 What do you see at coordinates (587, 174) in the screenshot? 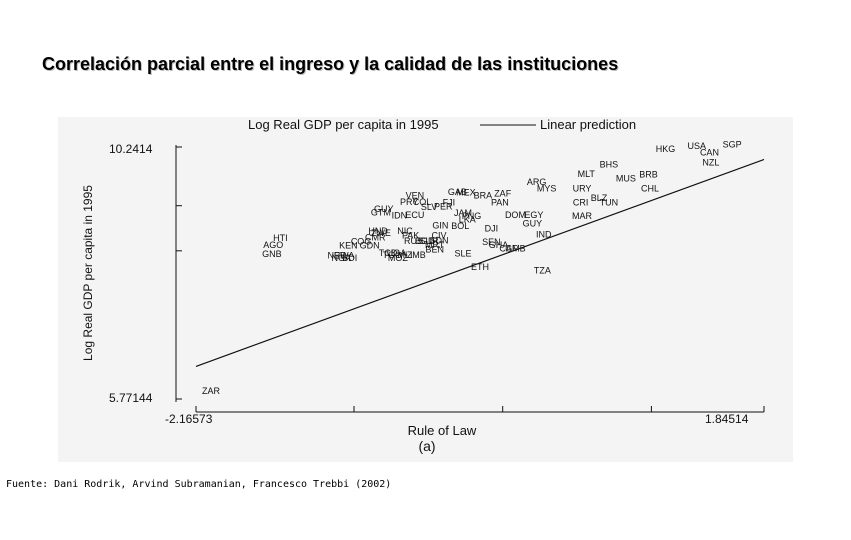
I see `point-label-mlt: MLT` at bounding box center [587, 174].